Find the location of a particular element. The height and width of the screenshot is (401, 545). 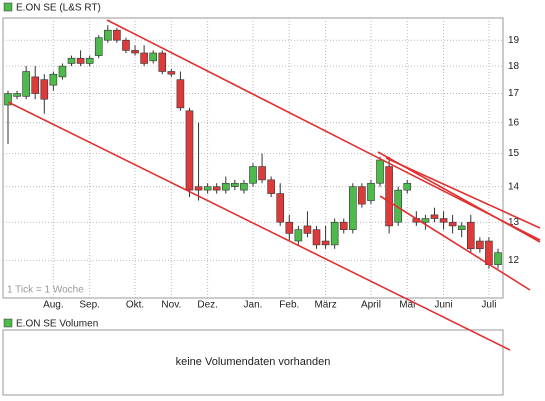

y-tick-label: 13 is located at coordinates (514, 222).